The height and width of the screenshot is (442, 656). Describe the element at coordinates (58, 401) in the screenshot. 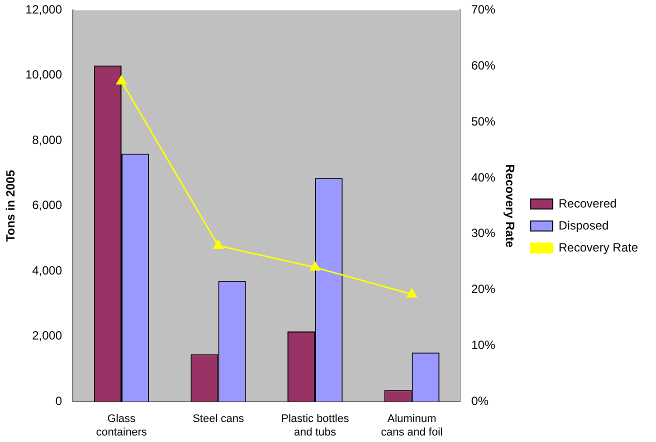

I see `y-tick-label: 0` at that location.